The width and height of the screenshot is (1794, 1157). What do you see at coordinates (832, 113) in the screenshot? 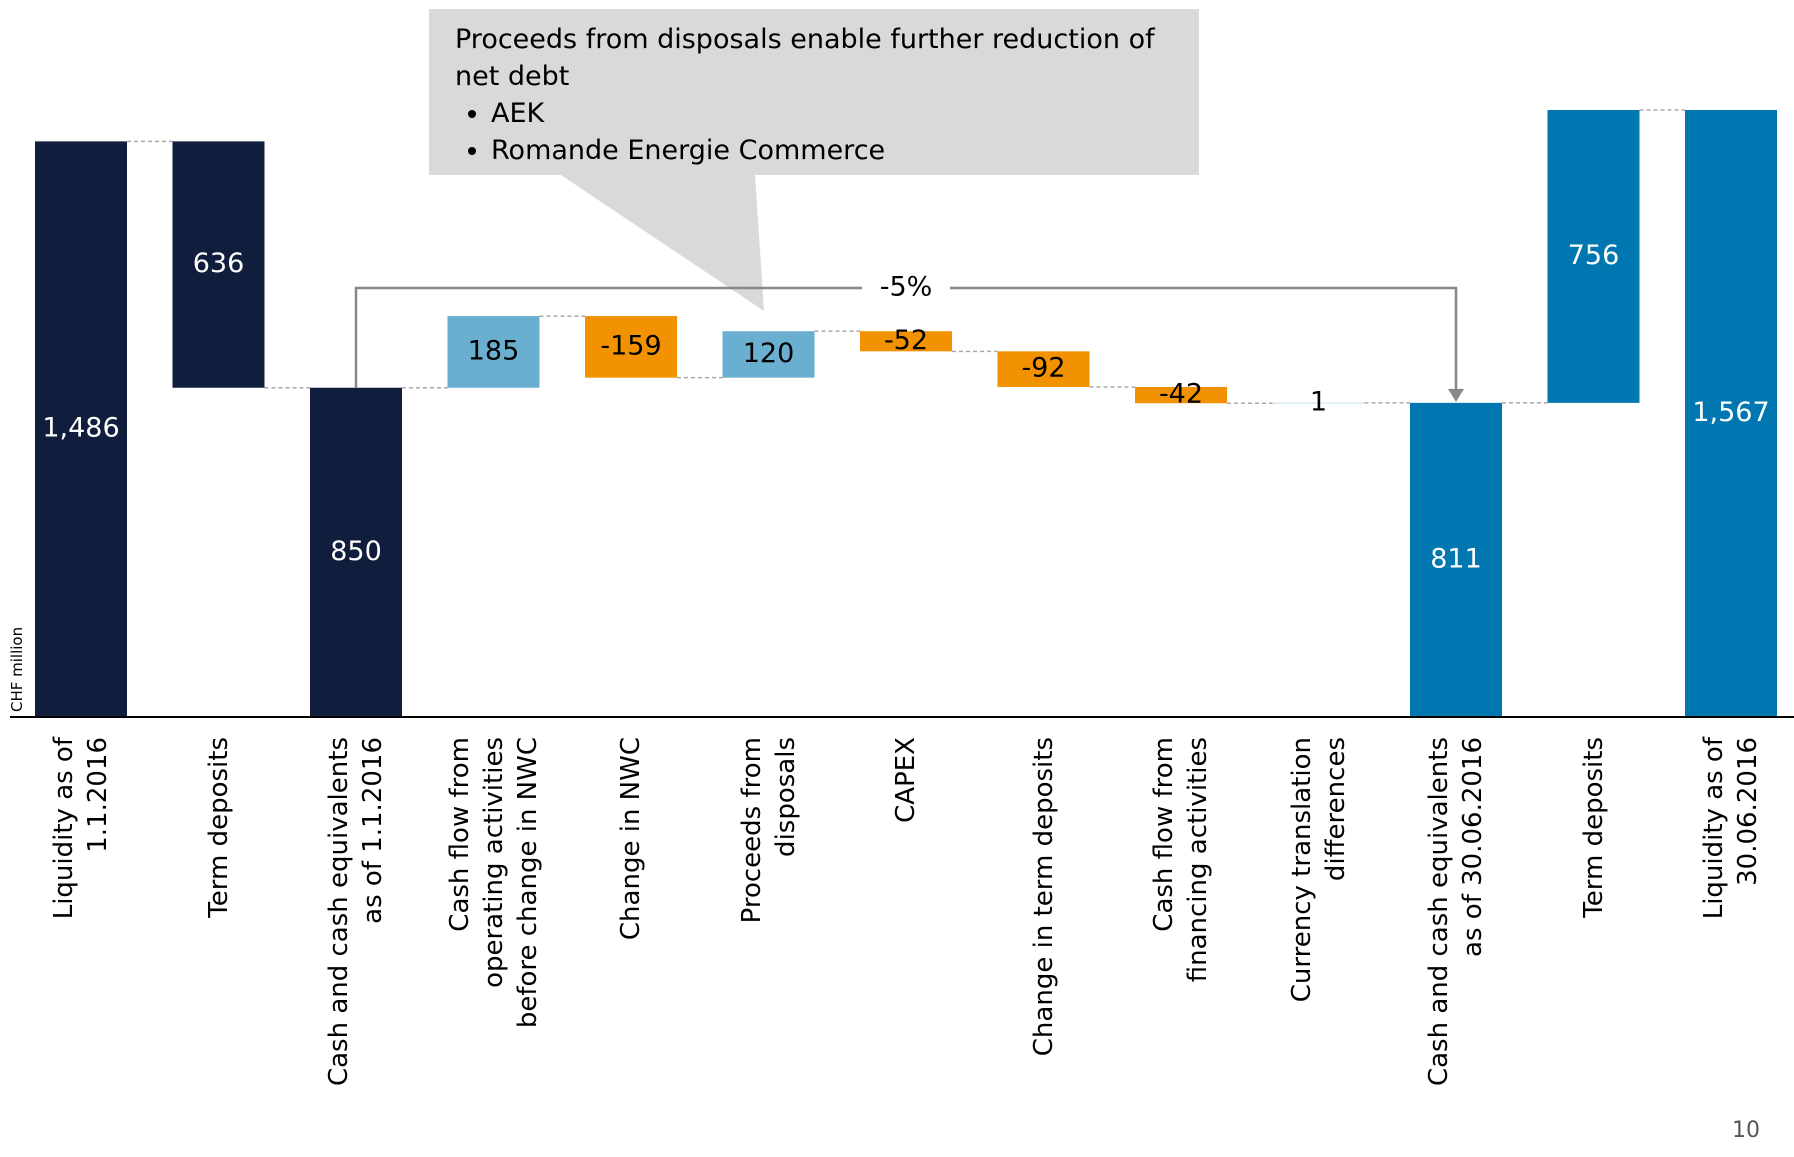
I see `callout-bullet: AEK` at bounding box center [832, 113].